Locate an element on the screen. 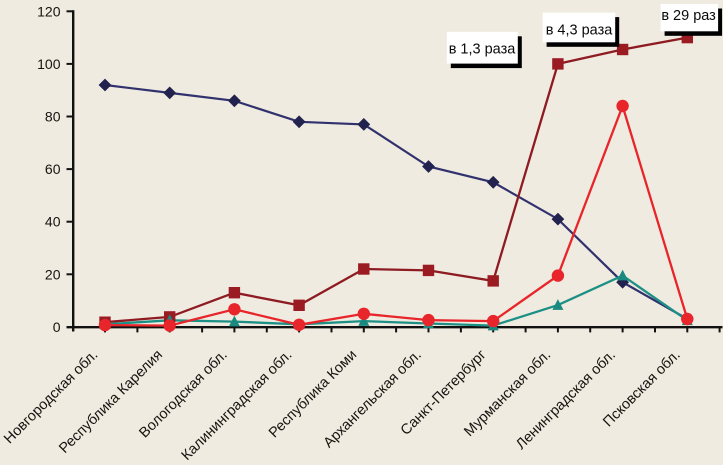 This screenshot has width=723, height=465. svg-text: в 4,3 раза is located at coordinates (580, 31).